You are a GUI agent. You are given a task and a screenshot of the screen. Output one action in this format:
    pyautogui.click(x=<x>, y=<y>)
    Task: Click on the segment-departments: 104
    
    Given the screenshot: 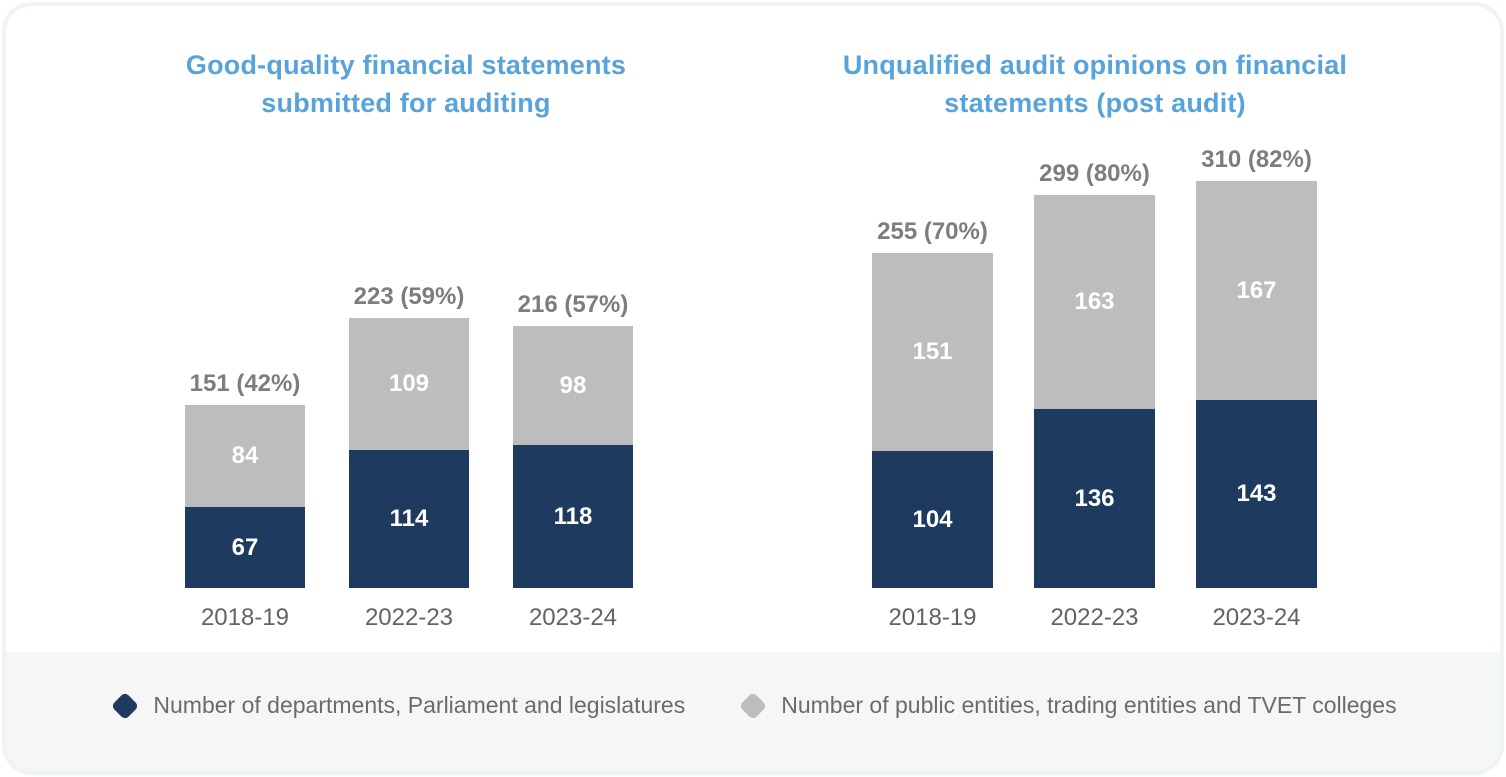 What is the action you would take?
    pyautogui.click(x=932, y=519)
    